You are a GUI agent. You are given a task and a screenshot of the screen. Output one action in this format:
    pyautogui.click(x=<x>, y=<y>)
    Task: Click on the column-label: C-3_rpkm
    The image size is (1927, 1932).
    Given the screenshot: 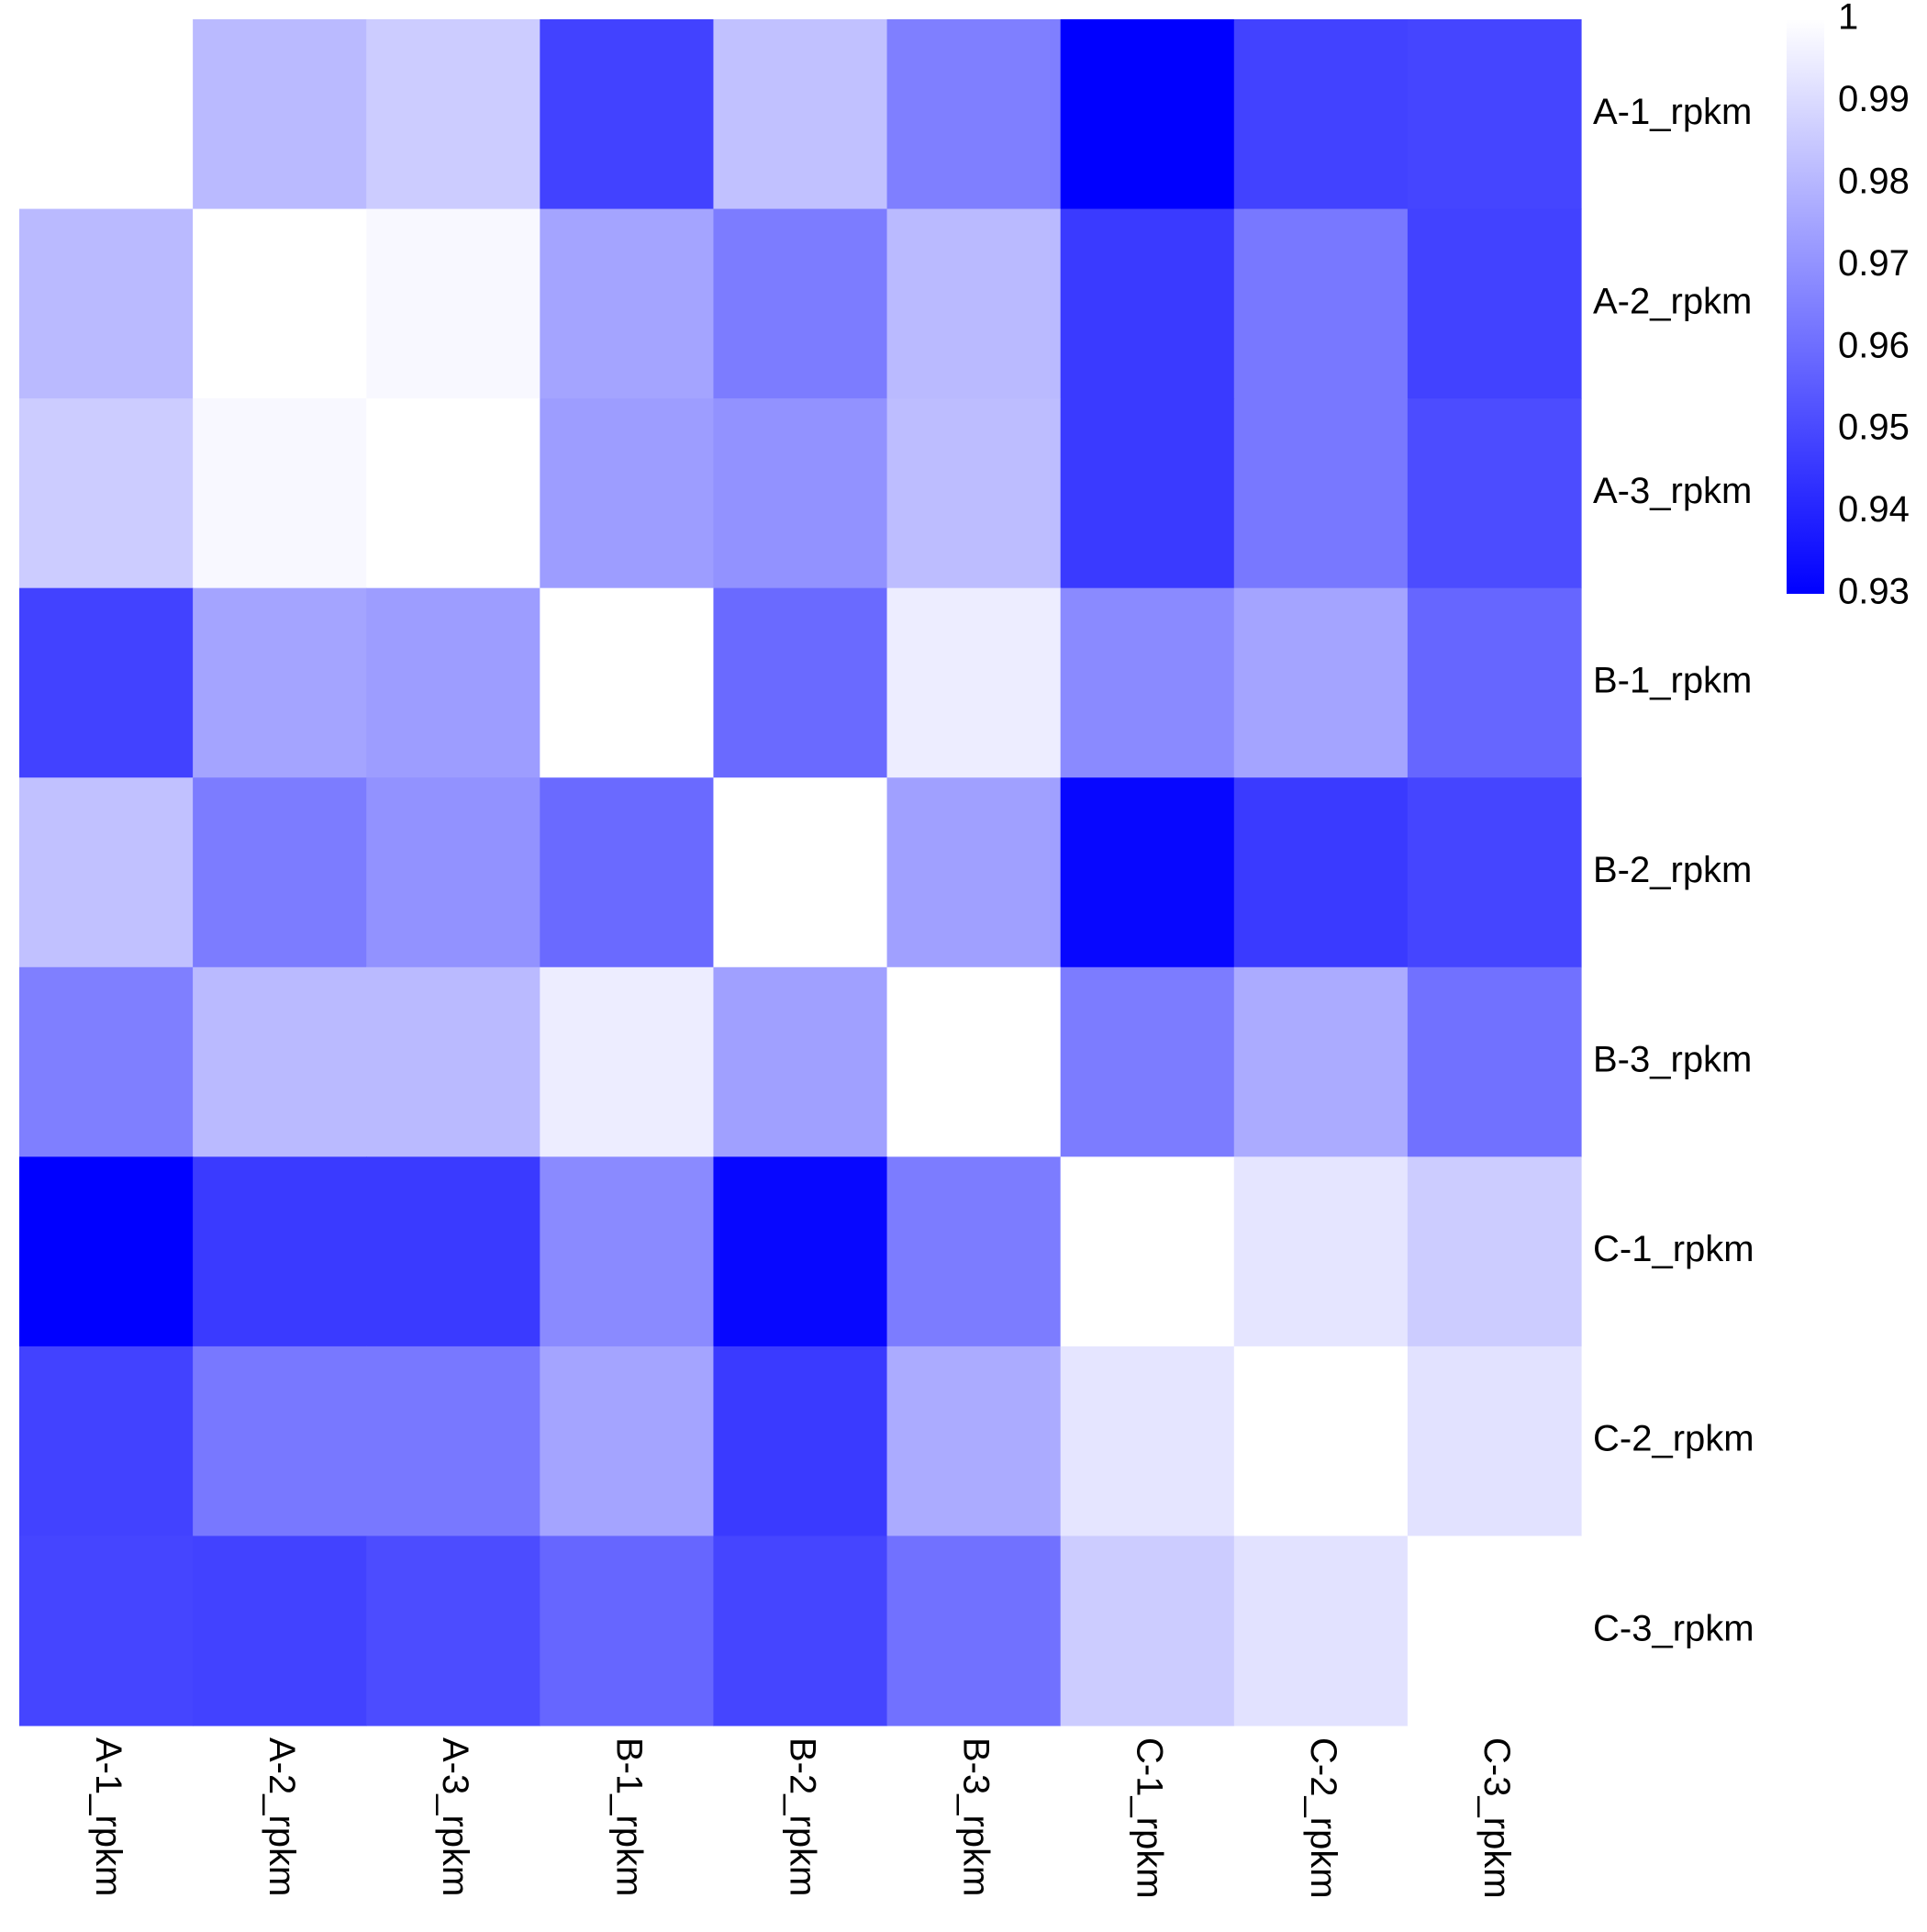 What is the action you would take?
    pyautogui.click(x=1496, y=1818)
    